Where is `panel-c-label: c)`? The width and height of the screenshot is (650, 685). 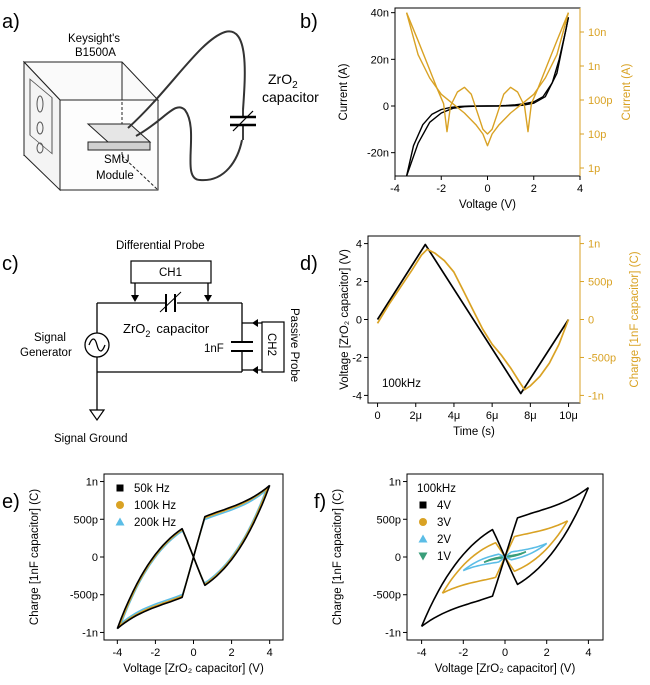
panel-c-label: c) is located at coordinates (10, 264).